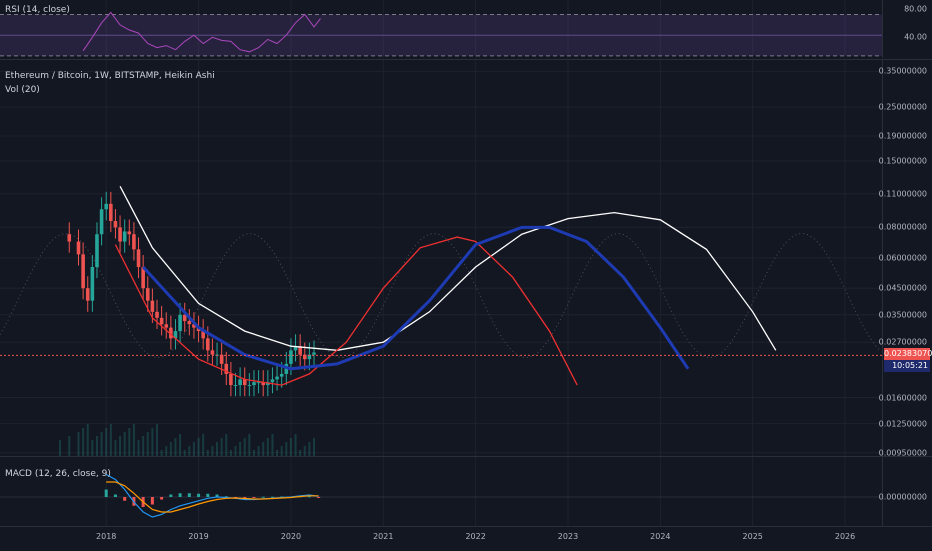 The width and height of the screenshot is (932, 551). Describe the element at coordinates (845, 536) in the screenshot. I see `time-tick: 2026` at that location.